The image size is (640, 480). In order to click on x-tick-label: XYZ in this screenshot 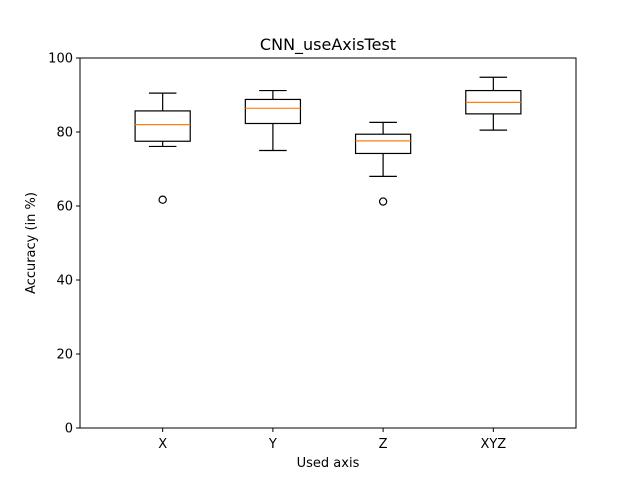, I will do `click(493, 444)`.